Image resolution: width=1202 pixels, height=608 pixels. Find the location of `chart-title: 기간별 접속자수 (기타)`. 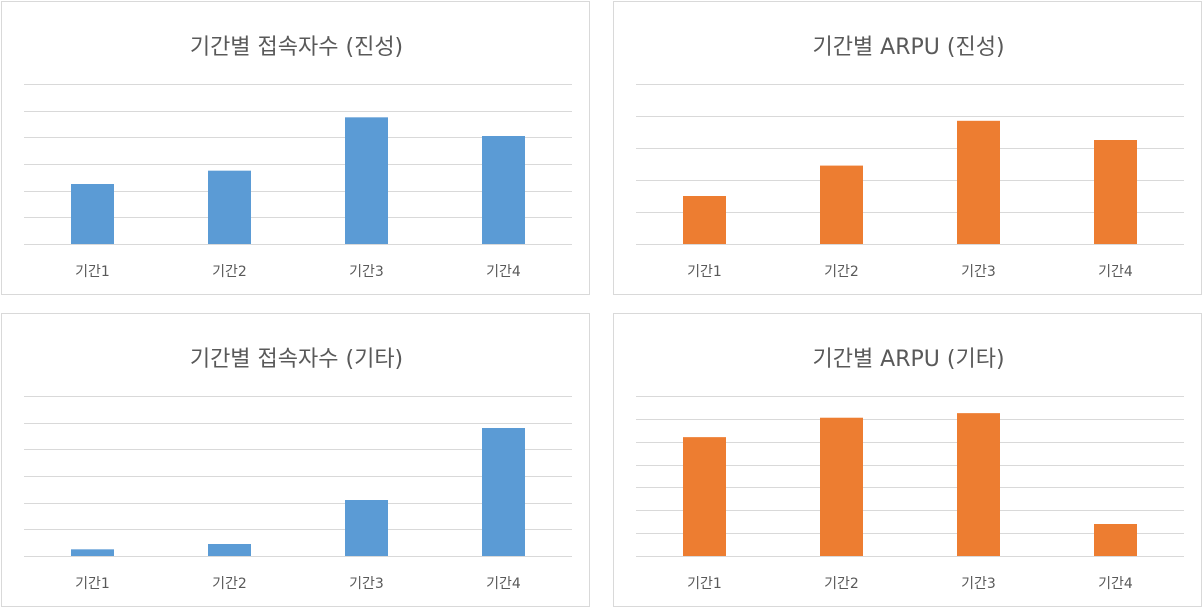

chart-title: 기간별 접속자수 (기타) is located at coordinates (296, 359).